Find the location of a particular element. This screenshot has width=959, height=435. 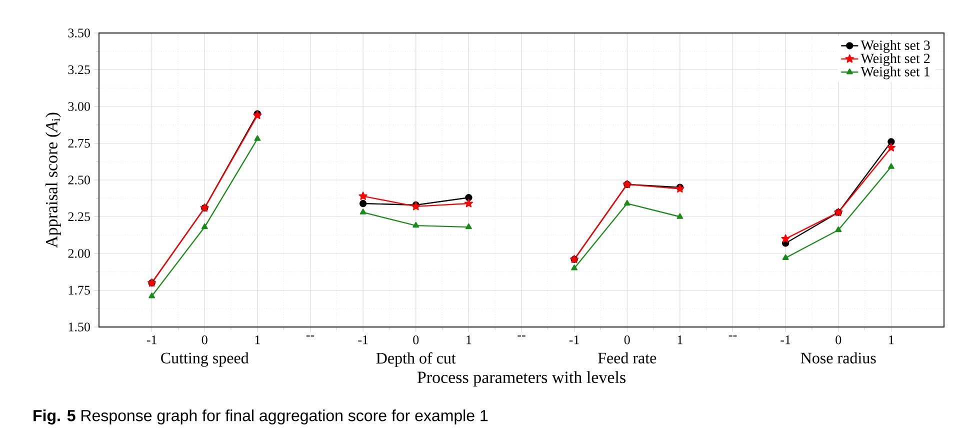

x-axis-title: Process parameters with levels is located at coordinates (521, 379).